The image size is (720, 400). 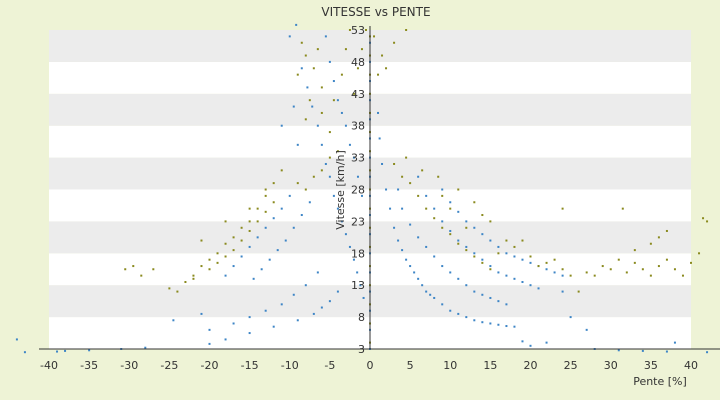 I want to click on y-axis-label: Vitesse [km/h], so click(x=340, y=190).